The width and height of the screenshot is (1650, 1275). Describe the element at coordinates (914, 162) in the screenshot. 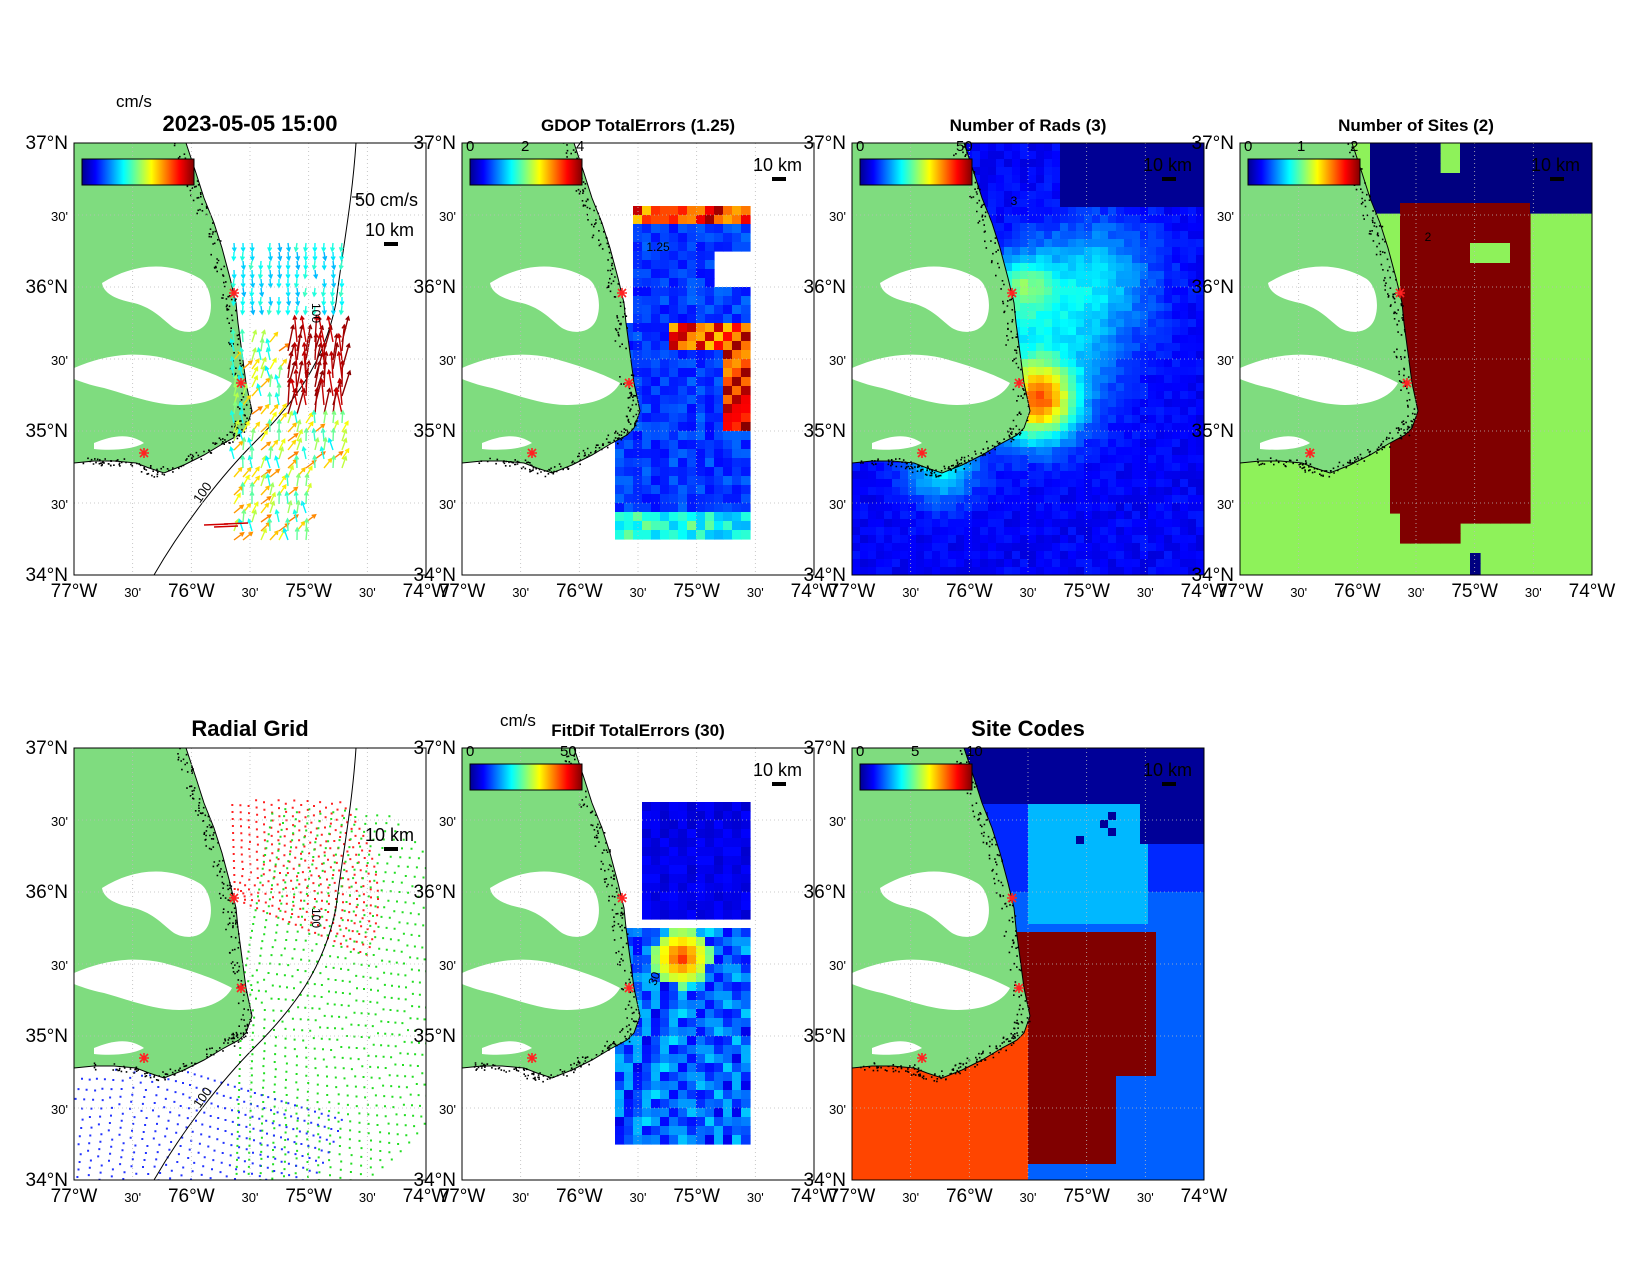

I see `colorbar: 0 50` at that location.